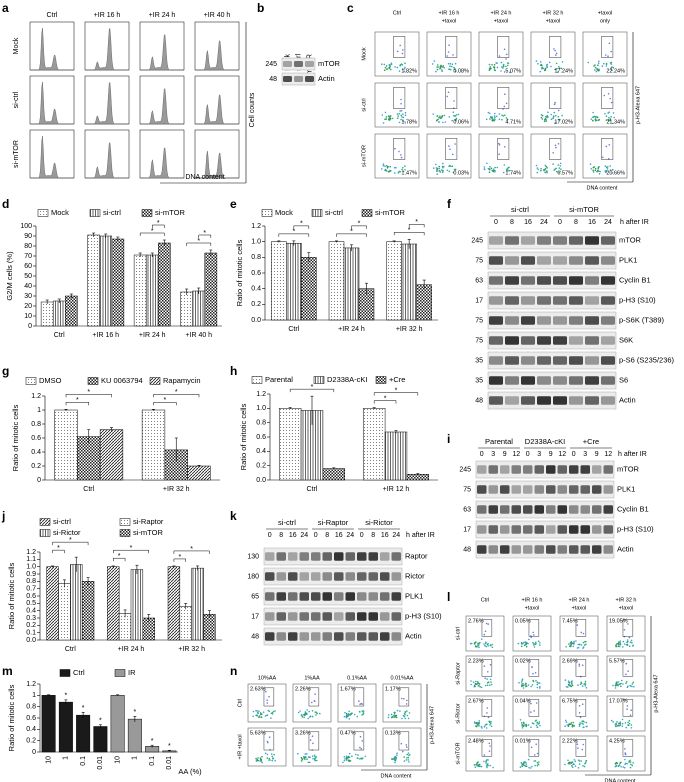 This screenshot has width=684, height=782. I want to click on legend-swatch, so click(257, 380).